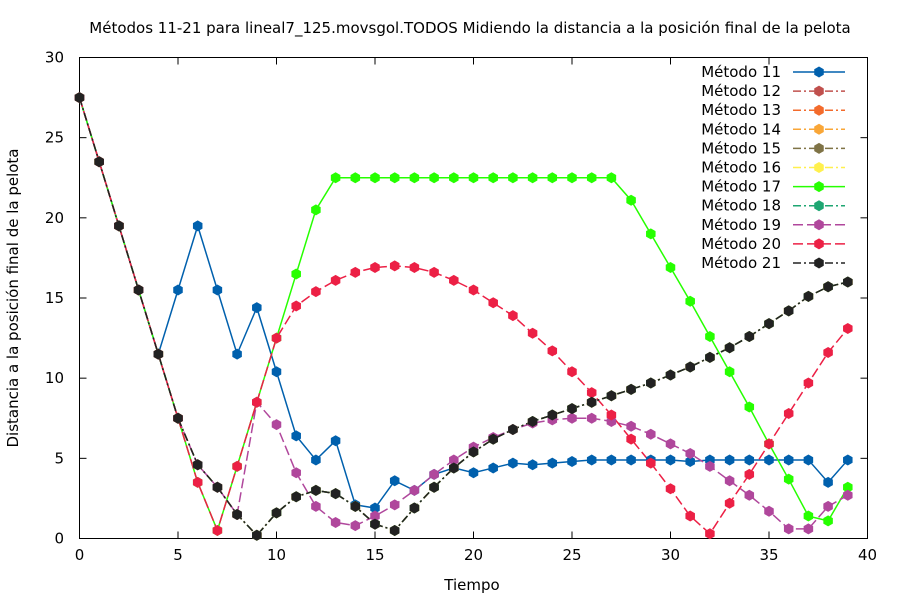 The image size is (900, 600). I want to click on legend-label: Método 15, so click(741, 148).